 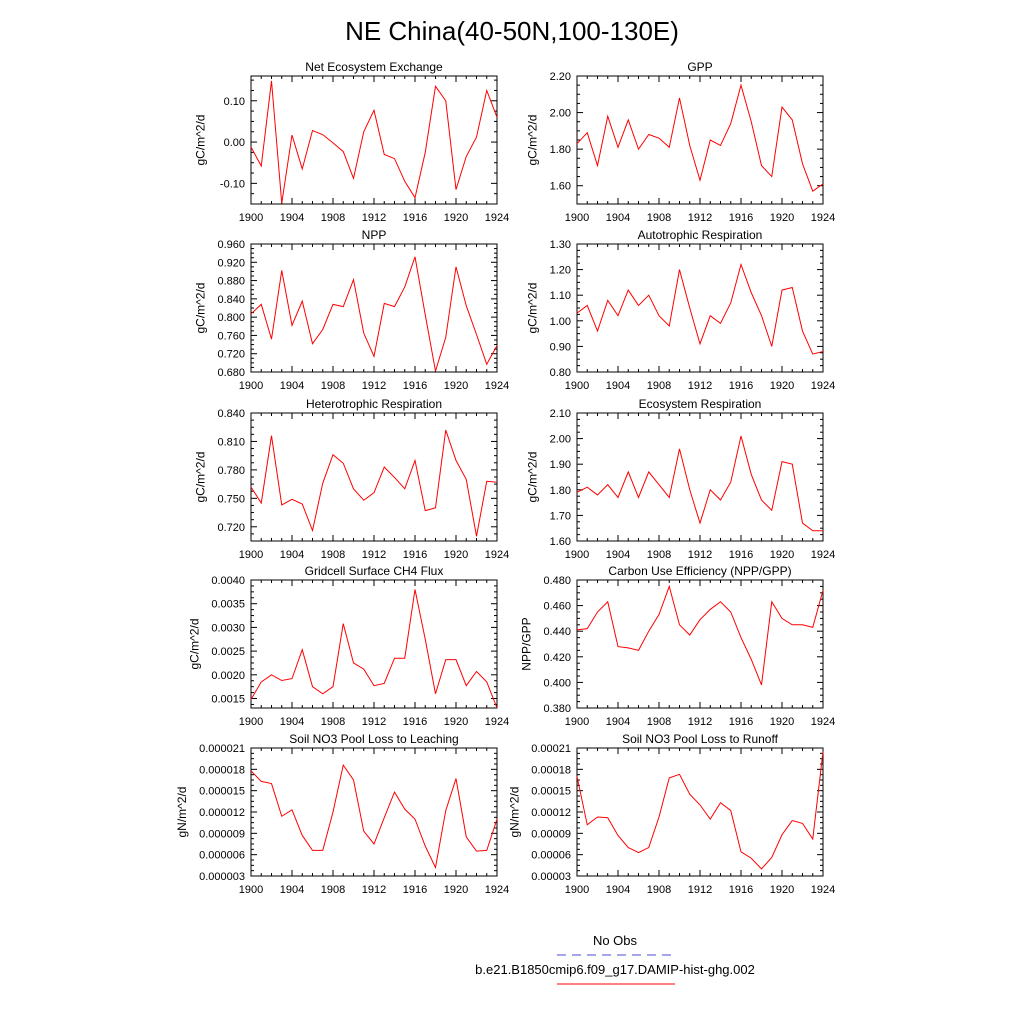 What do you see at coordinates (231, 263) in the screenshot?
I see `y-tick-label: 0.920` at bounding box center [231, 263].